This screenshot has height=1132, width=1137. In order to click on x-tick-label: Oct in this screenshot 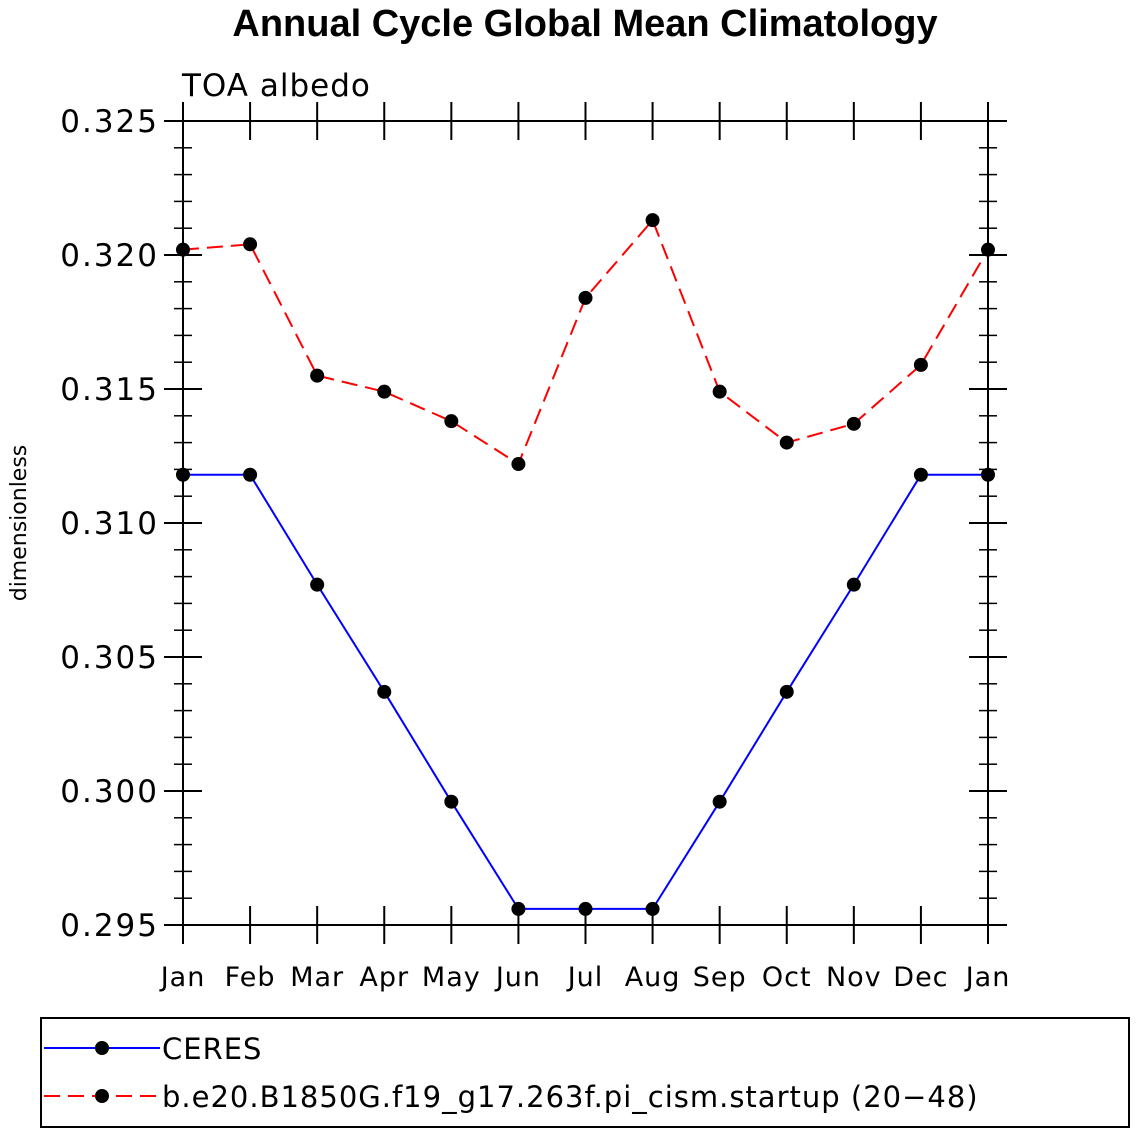, I will do `click(787, 977)`.